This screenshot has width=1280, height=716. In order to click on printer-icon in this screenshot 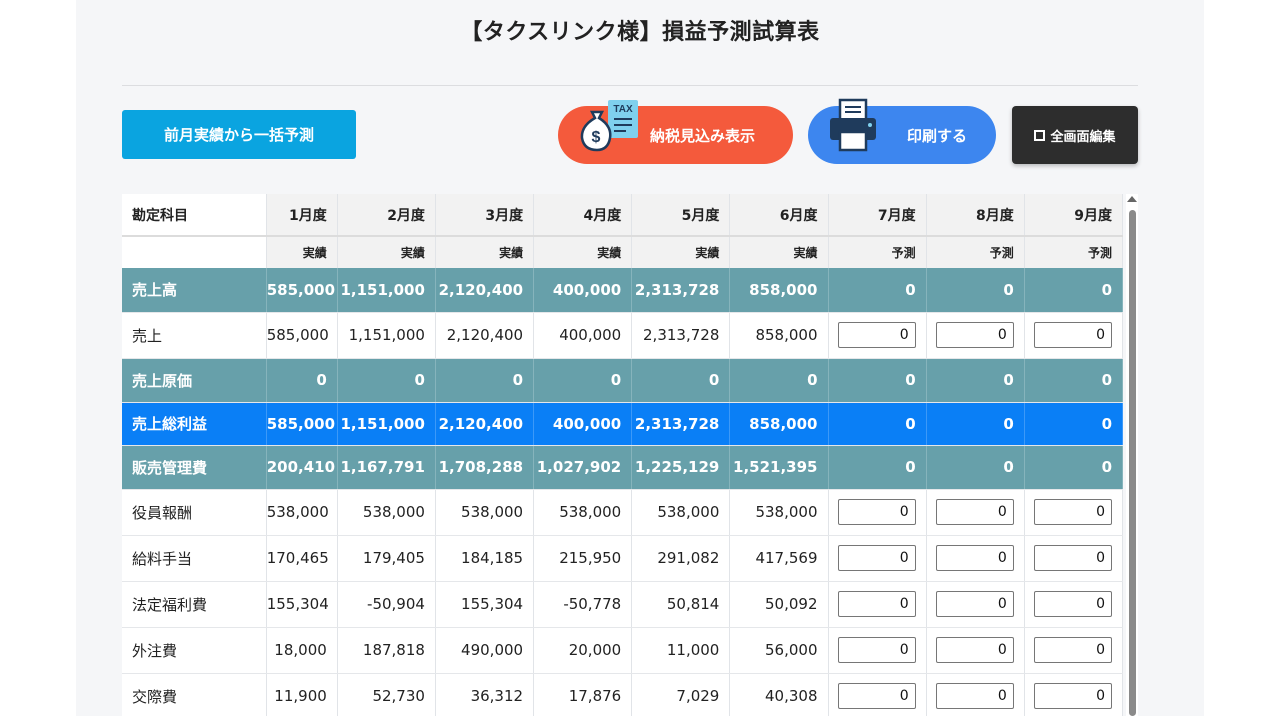, I will do `click(853, 125)`.